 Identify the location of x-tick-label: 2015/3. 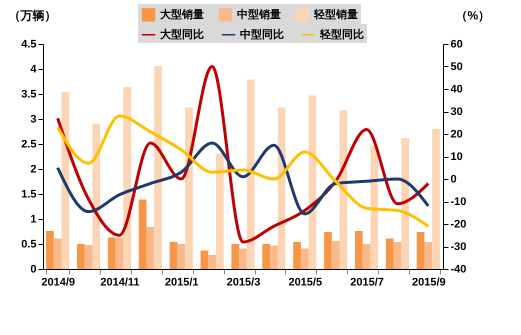
(243, 282).